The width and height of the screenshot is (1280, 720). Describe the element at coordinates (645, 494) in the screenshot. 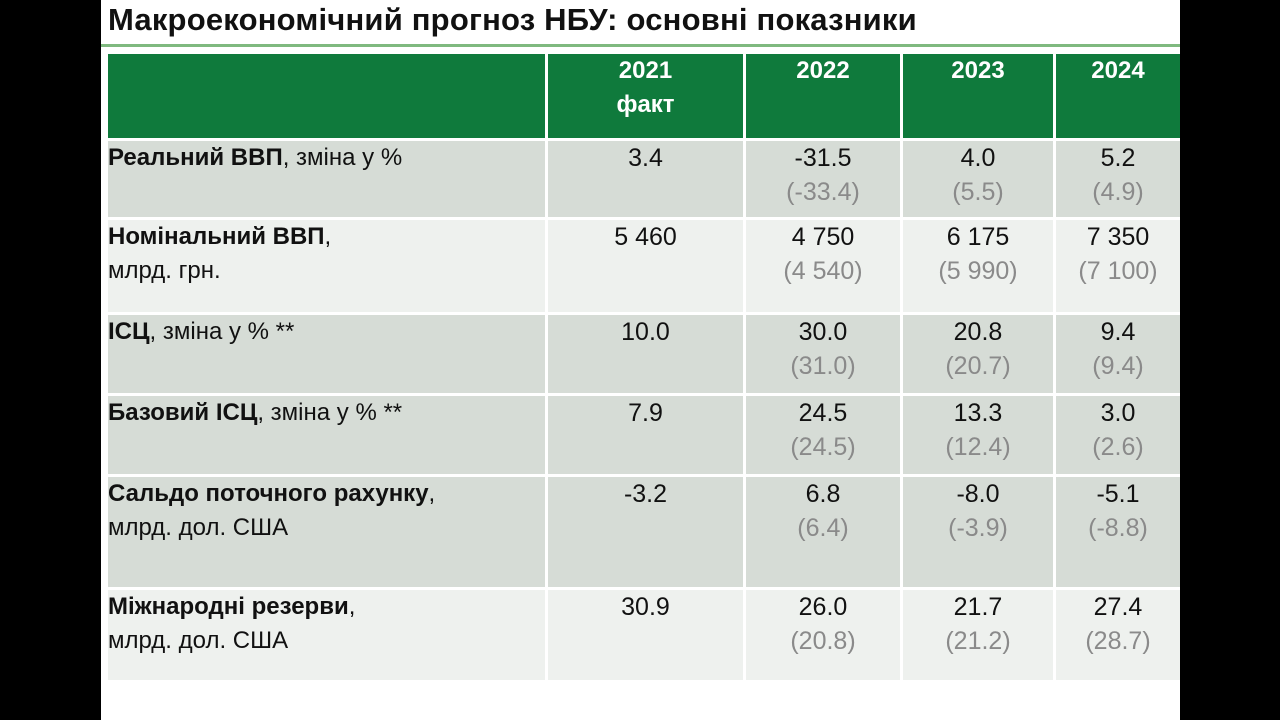

I see `value: -3.2` at that location.